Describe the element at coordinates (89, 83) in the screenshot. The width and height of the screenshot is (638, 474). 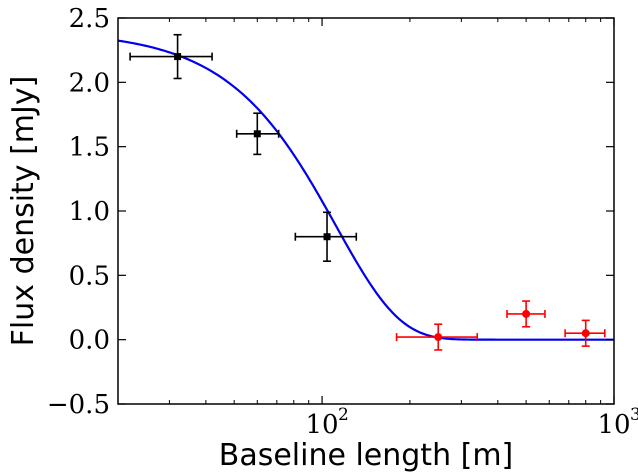
I see `y-tick-label: 2.0` at that location.